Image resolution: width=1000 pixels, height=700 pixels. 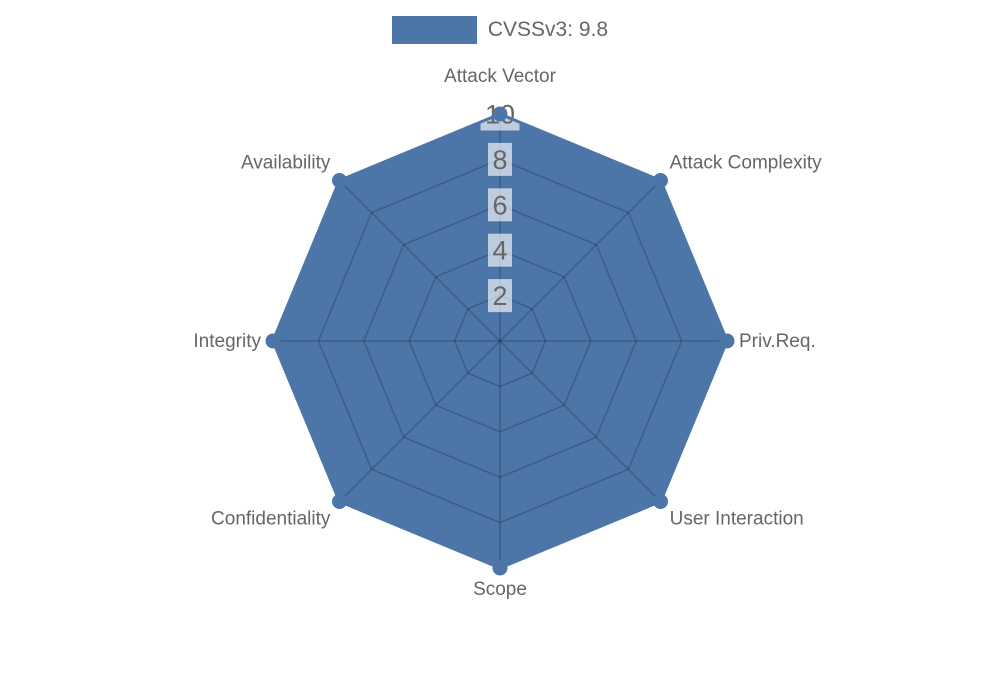 What do you see at coordinates (500, 568) in the screenshot?
I see `data-point-scope` at bounding box center [500, 568].